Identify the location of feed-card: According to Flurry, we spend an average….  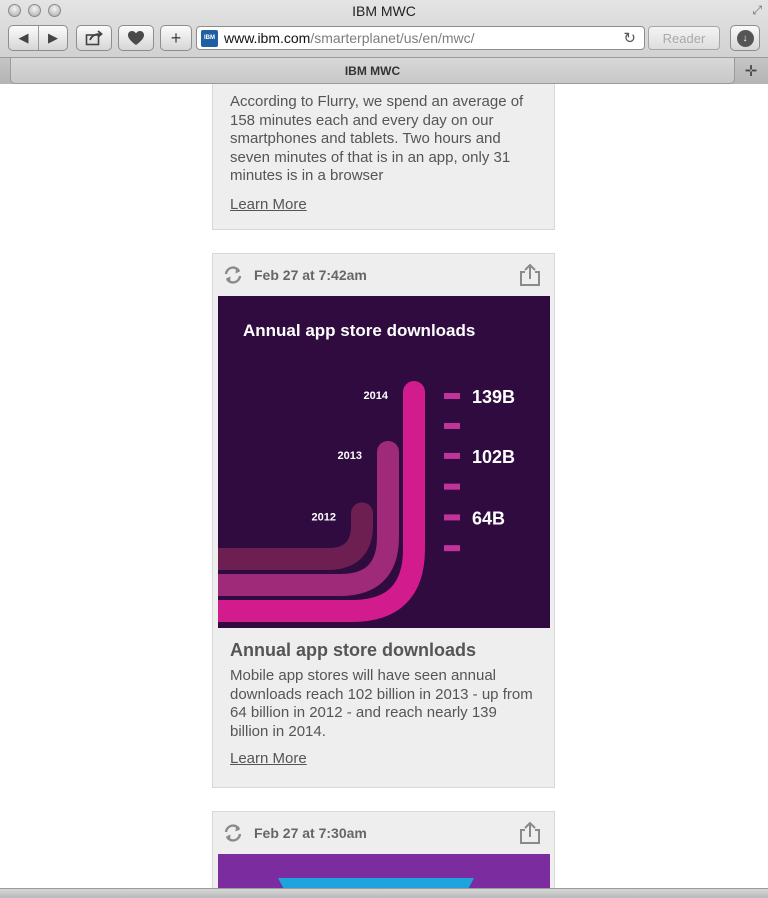
(383, 157).